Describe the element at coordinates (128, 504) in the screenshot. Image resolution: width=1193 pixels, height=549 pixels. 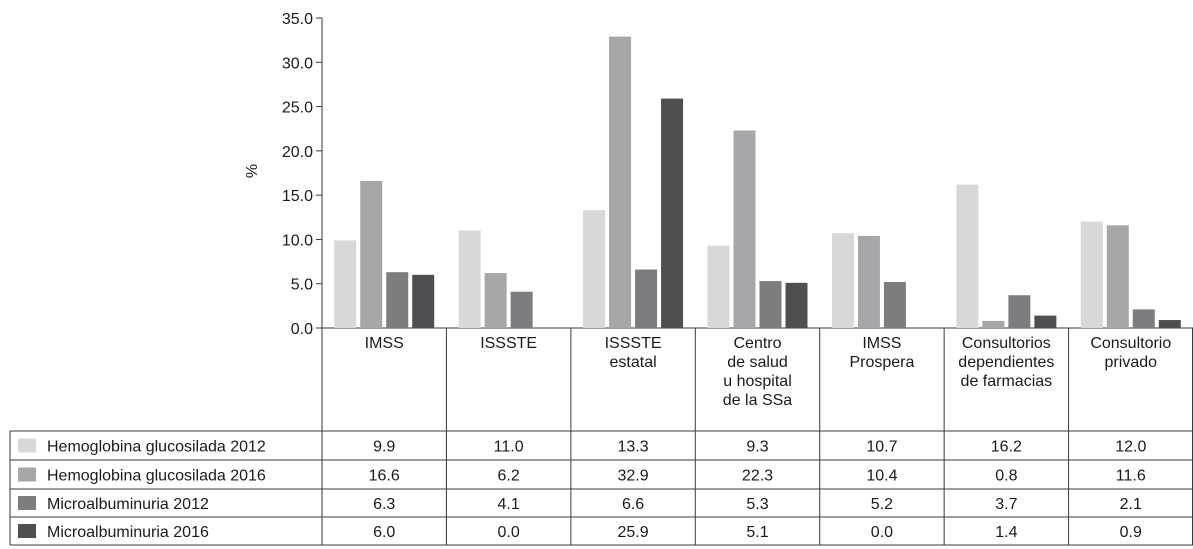
I see `legend-label: Microalbuminuria 2012` at that location.